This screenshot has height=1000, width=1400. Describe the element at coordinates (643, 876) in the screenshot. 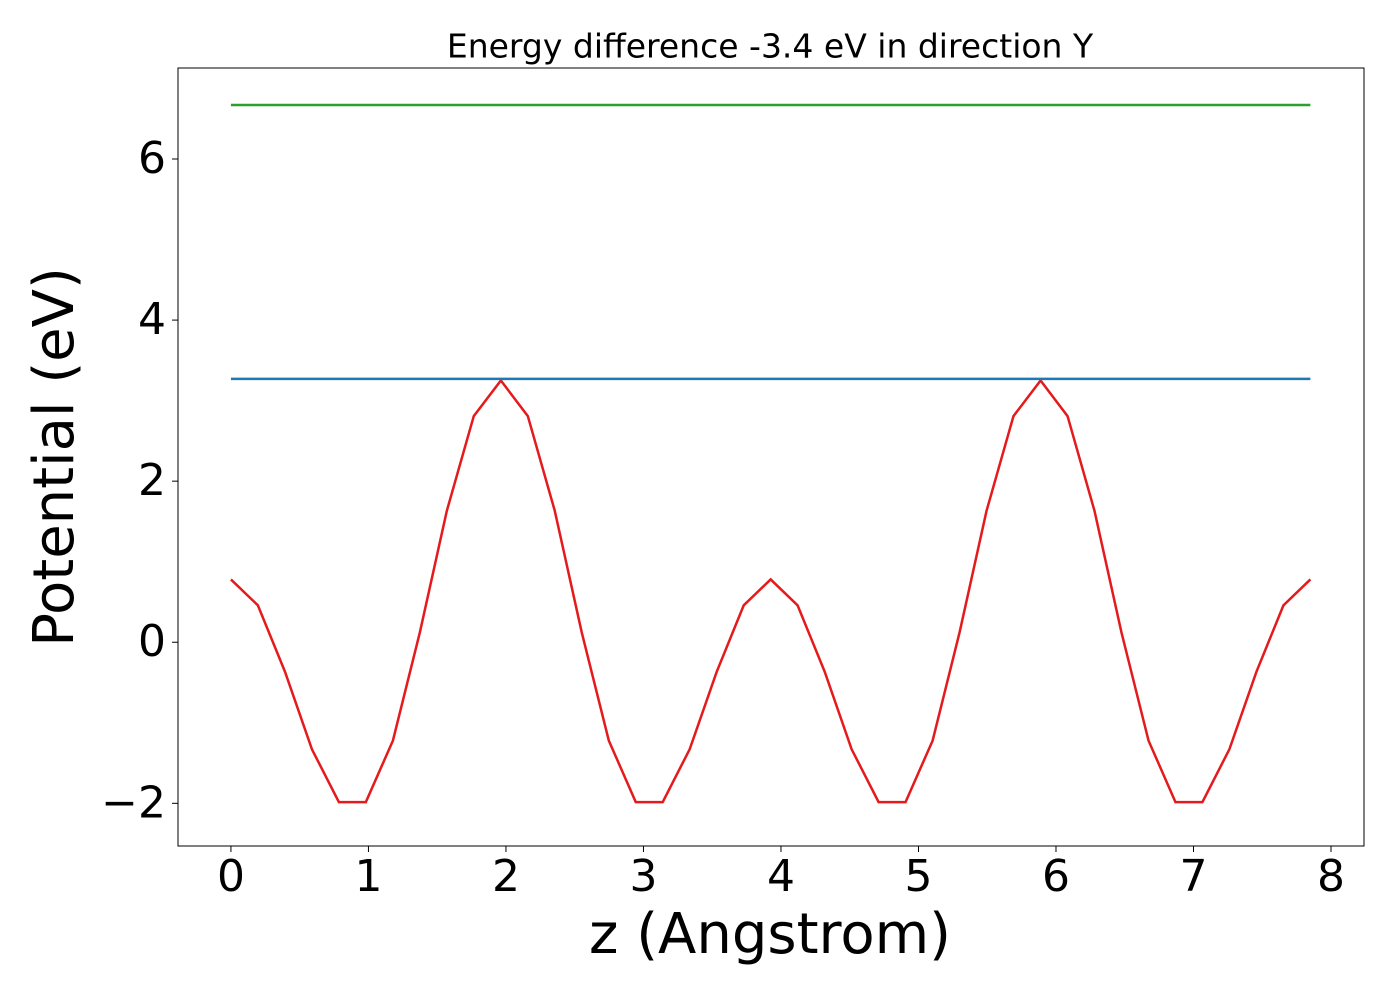

I see `x-tick-label: 3` at that location.